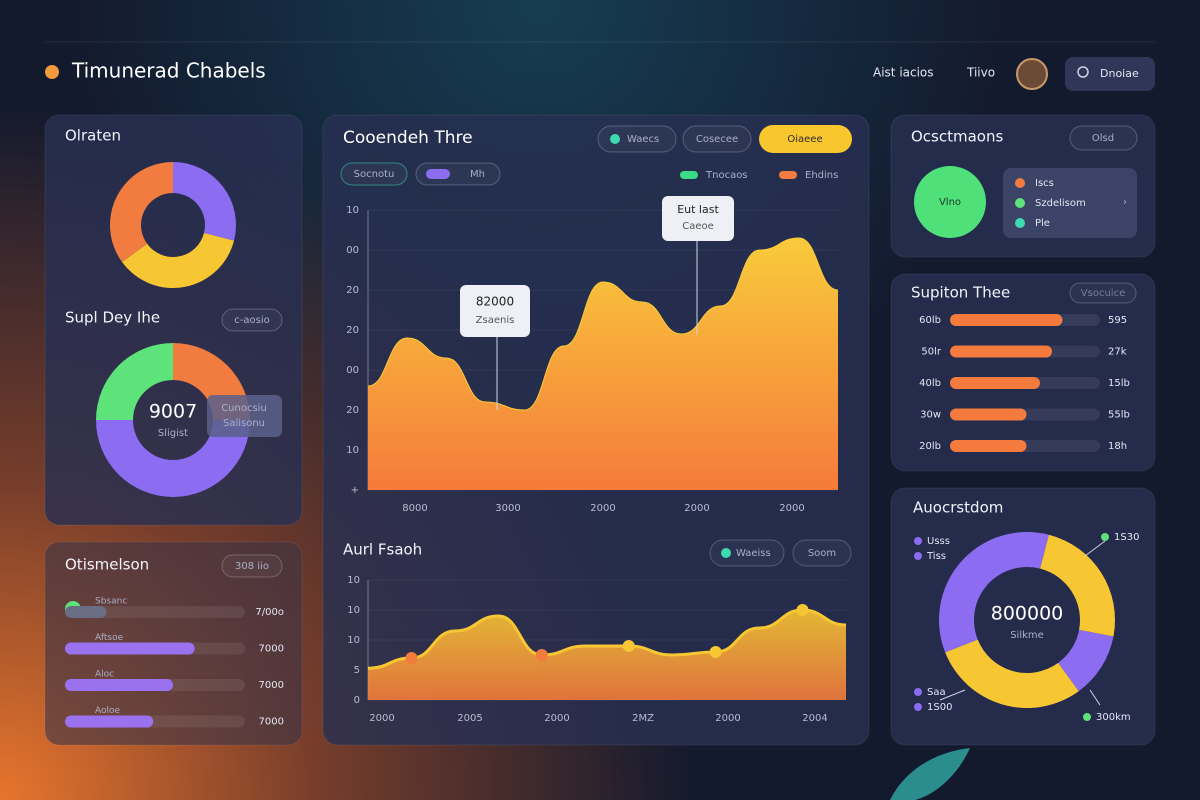 The height and width of the screenshot is (800, 1200). What do you see at coordinates (1117, 320) in the screenshot?
I see `value-label: 595` at bounding box center [1117, 320].